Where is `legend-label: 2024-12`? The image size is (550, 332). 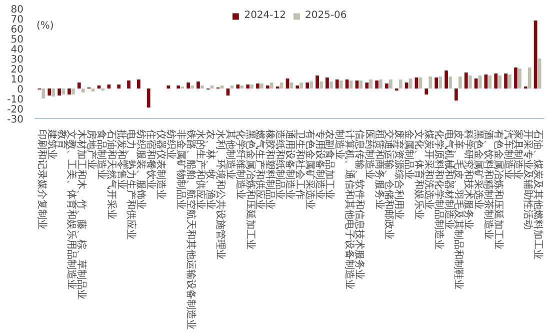 legend-label: 2024-12 is located at coordinates (265, 15).